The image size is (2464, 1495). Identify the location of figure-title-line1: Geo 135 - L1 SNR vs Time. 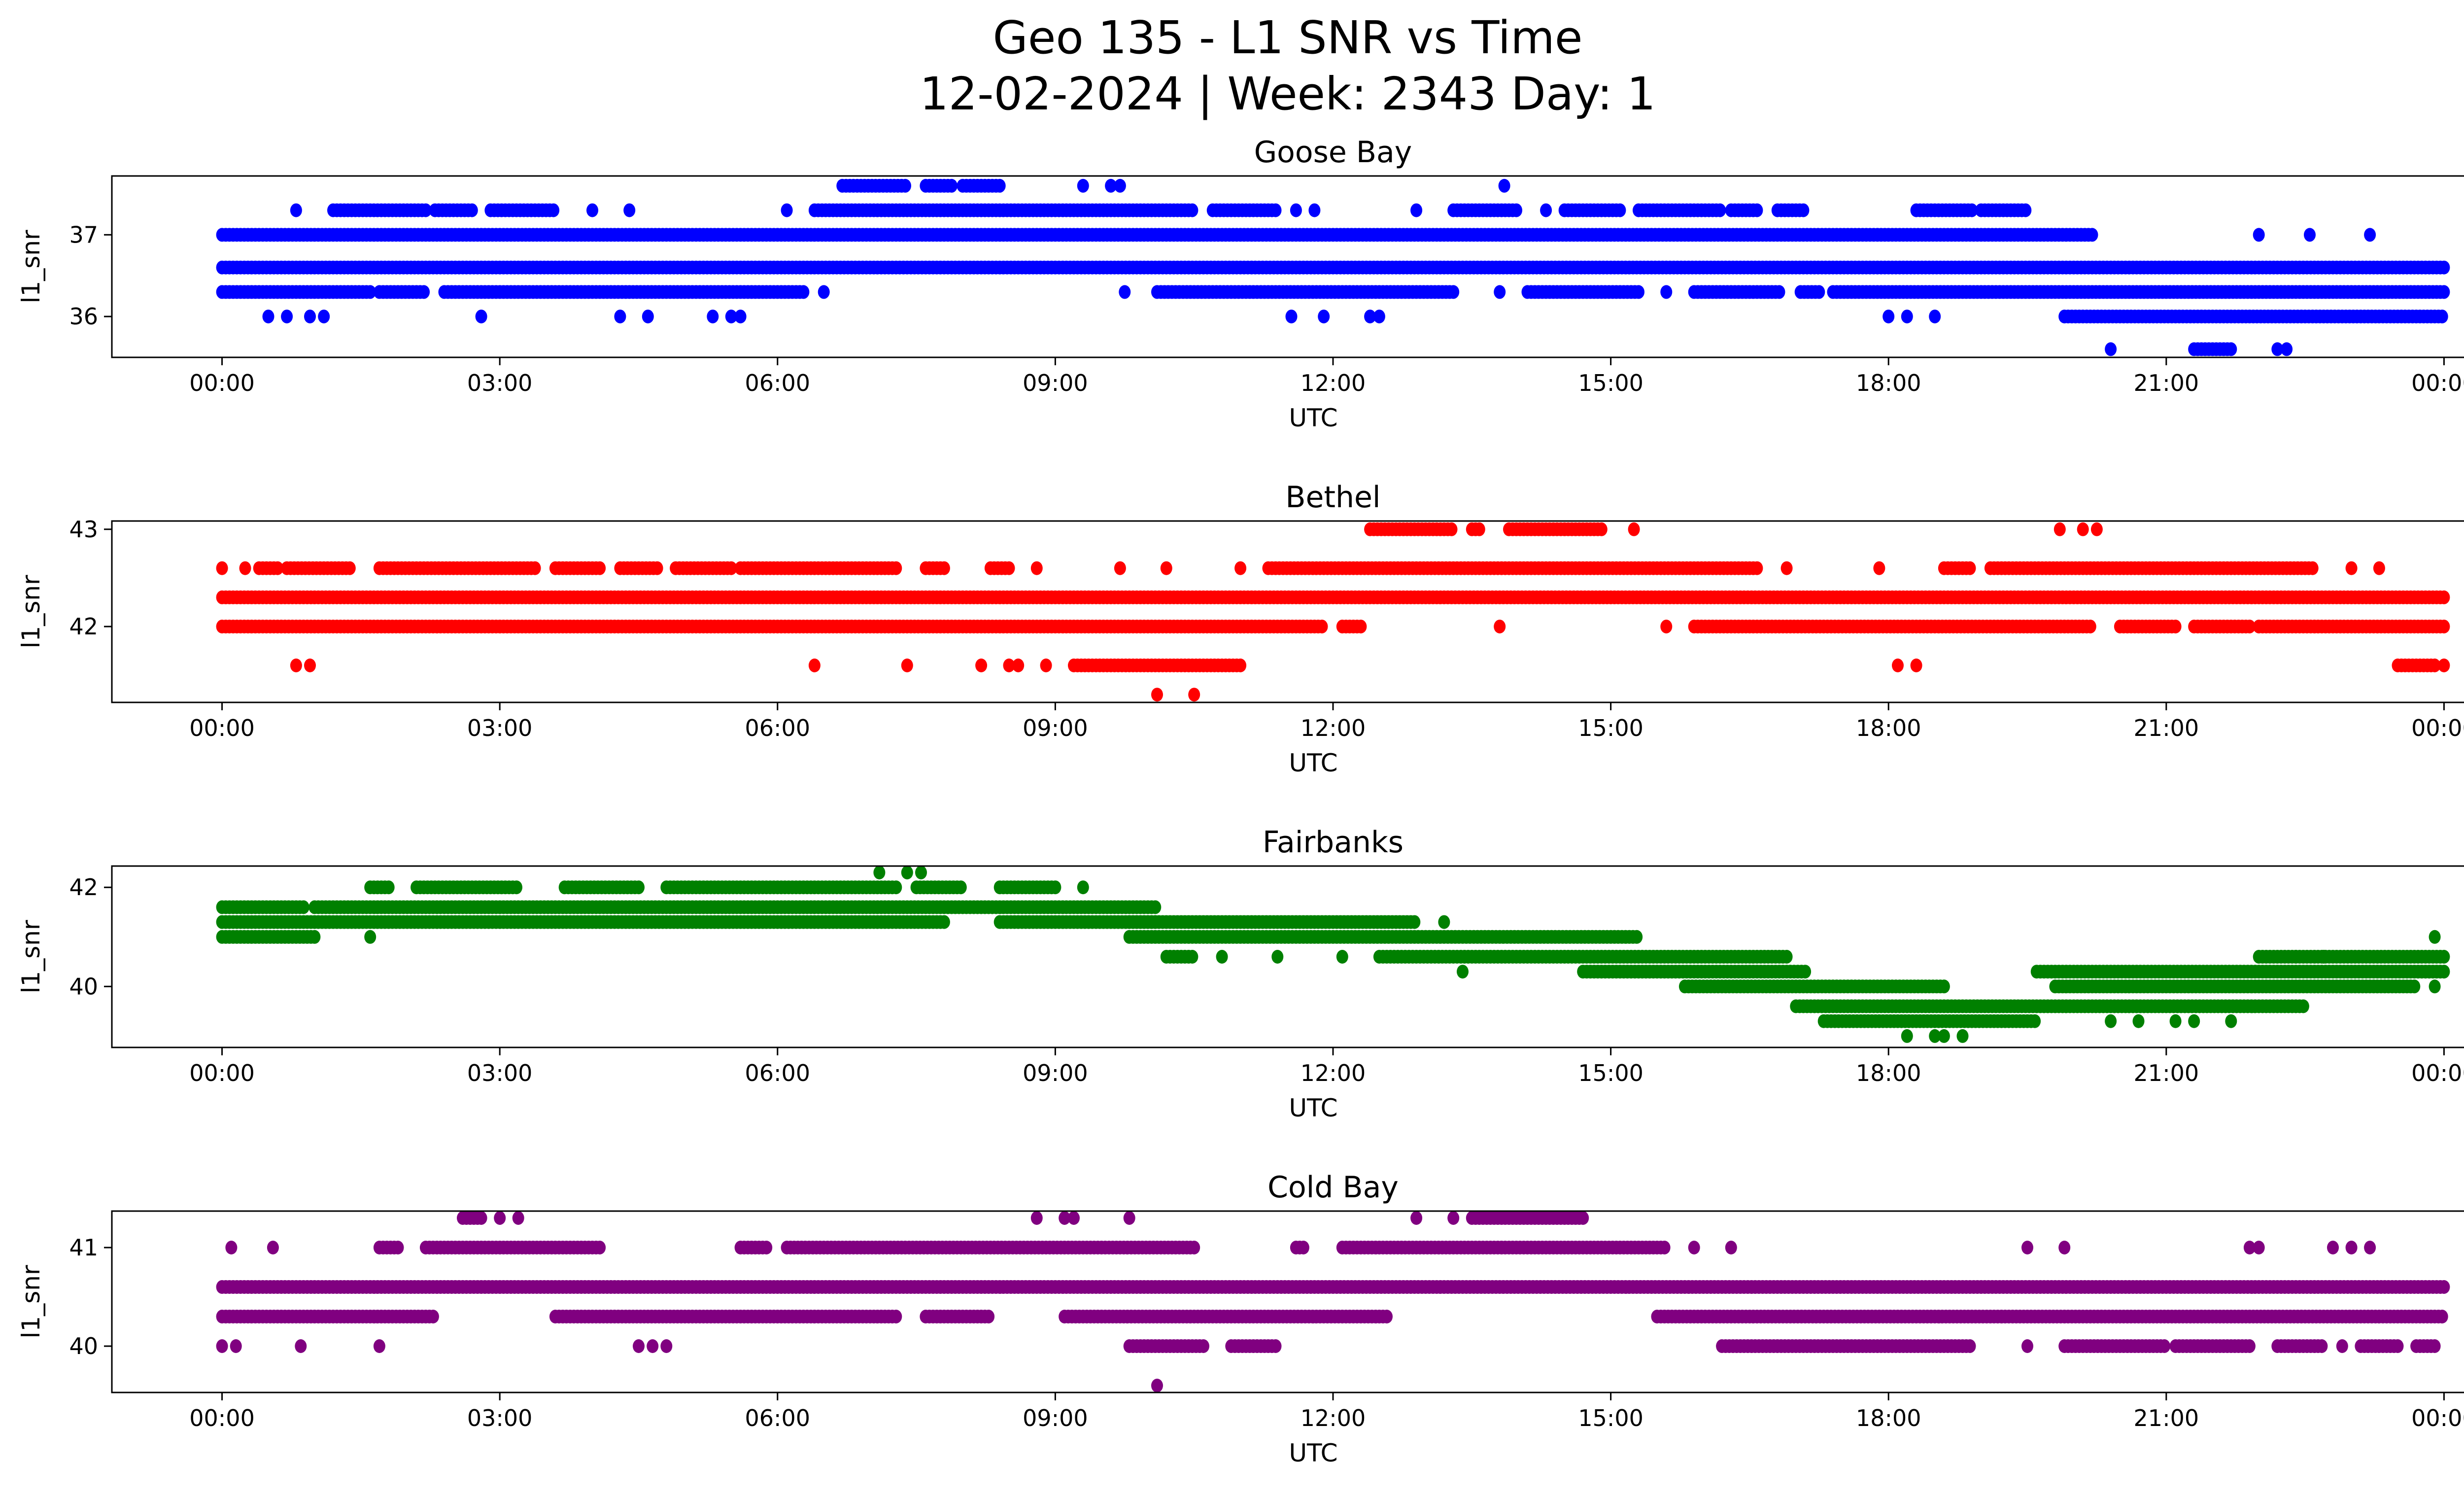
(1288, 37).